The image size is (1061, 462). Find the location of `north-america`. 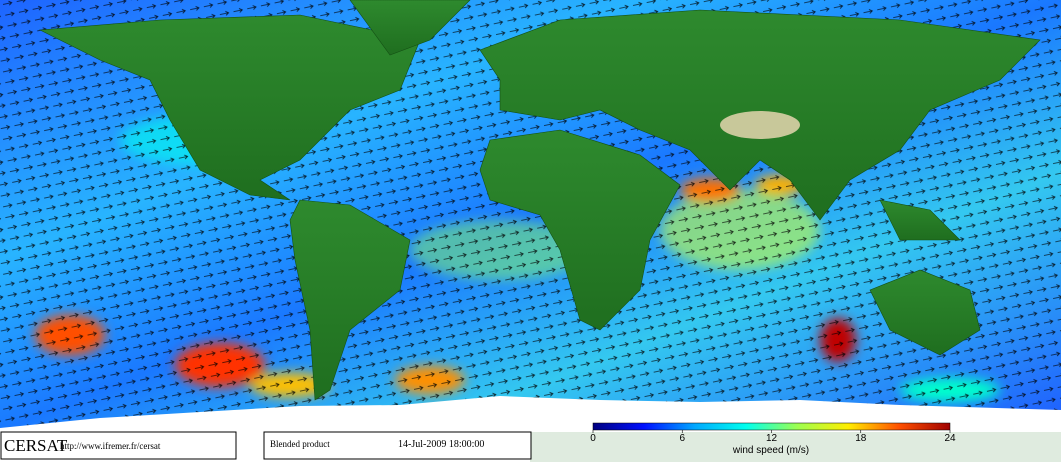

north-america is located at coordinates (229, 107).